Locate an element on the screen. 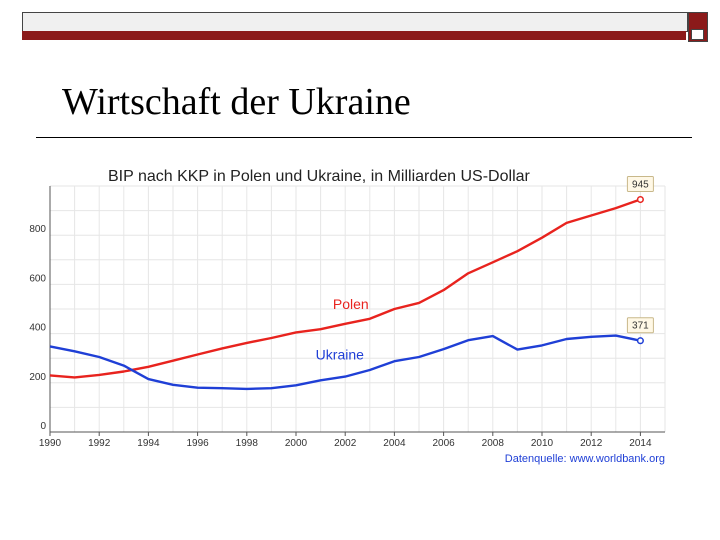 Image resolution: width=720 pixels, height=540 pixels. y-tick-label: 0 is located at coordinates (43, 426).